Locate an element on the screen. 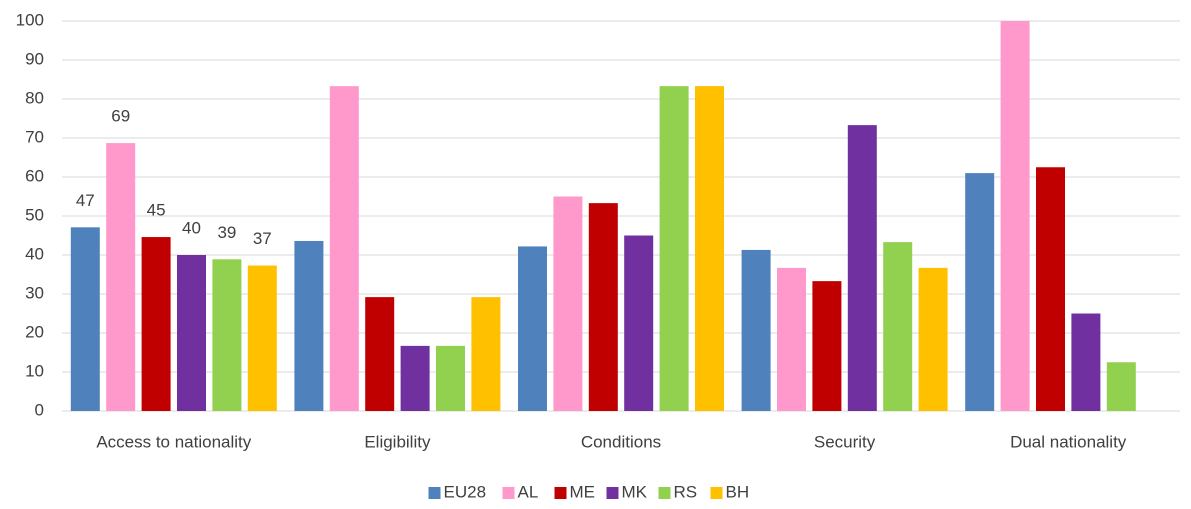 The width and height of the screenshot is (1191, 509). y-tick-label: 60 is located at coordinates (34, 175).